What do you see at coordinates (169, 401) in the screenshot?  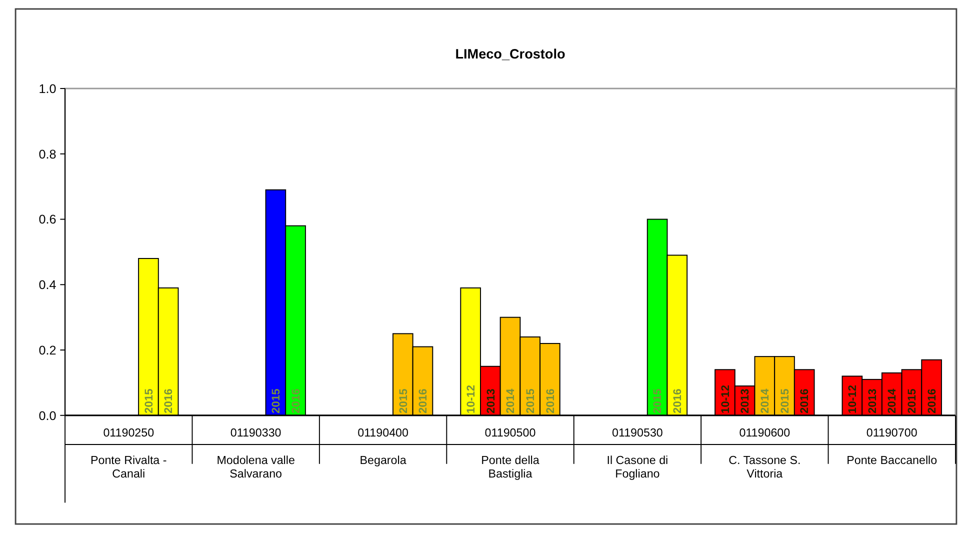 I see `series-label: 2016` at bounding box center [169, 401].